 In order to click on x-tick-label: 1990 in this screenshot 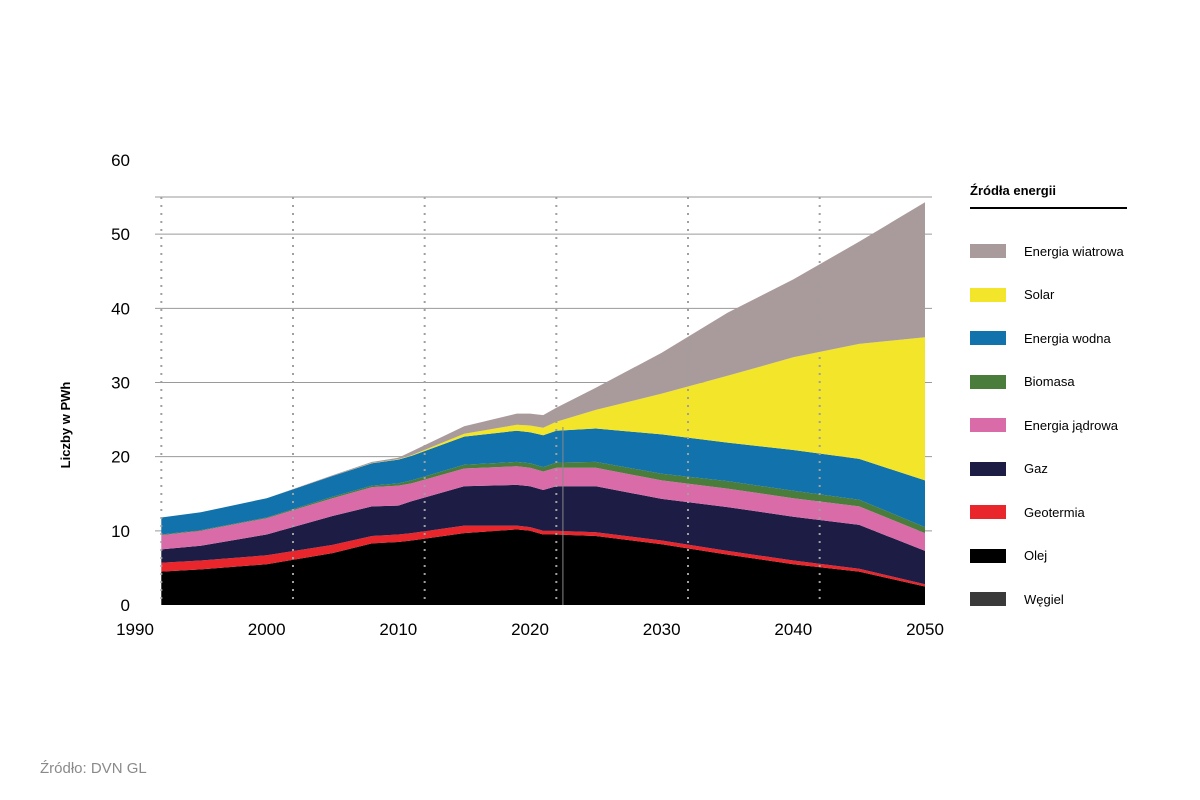, I will do `click(135, 629)`.